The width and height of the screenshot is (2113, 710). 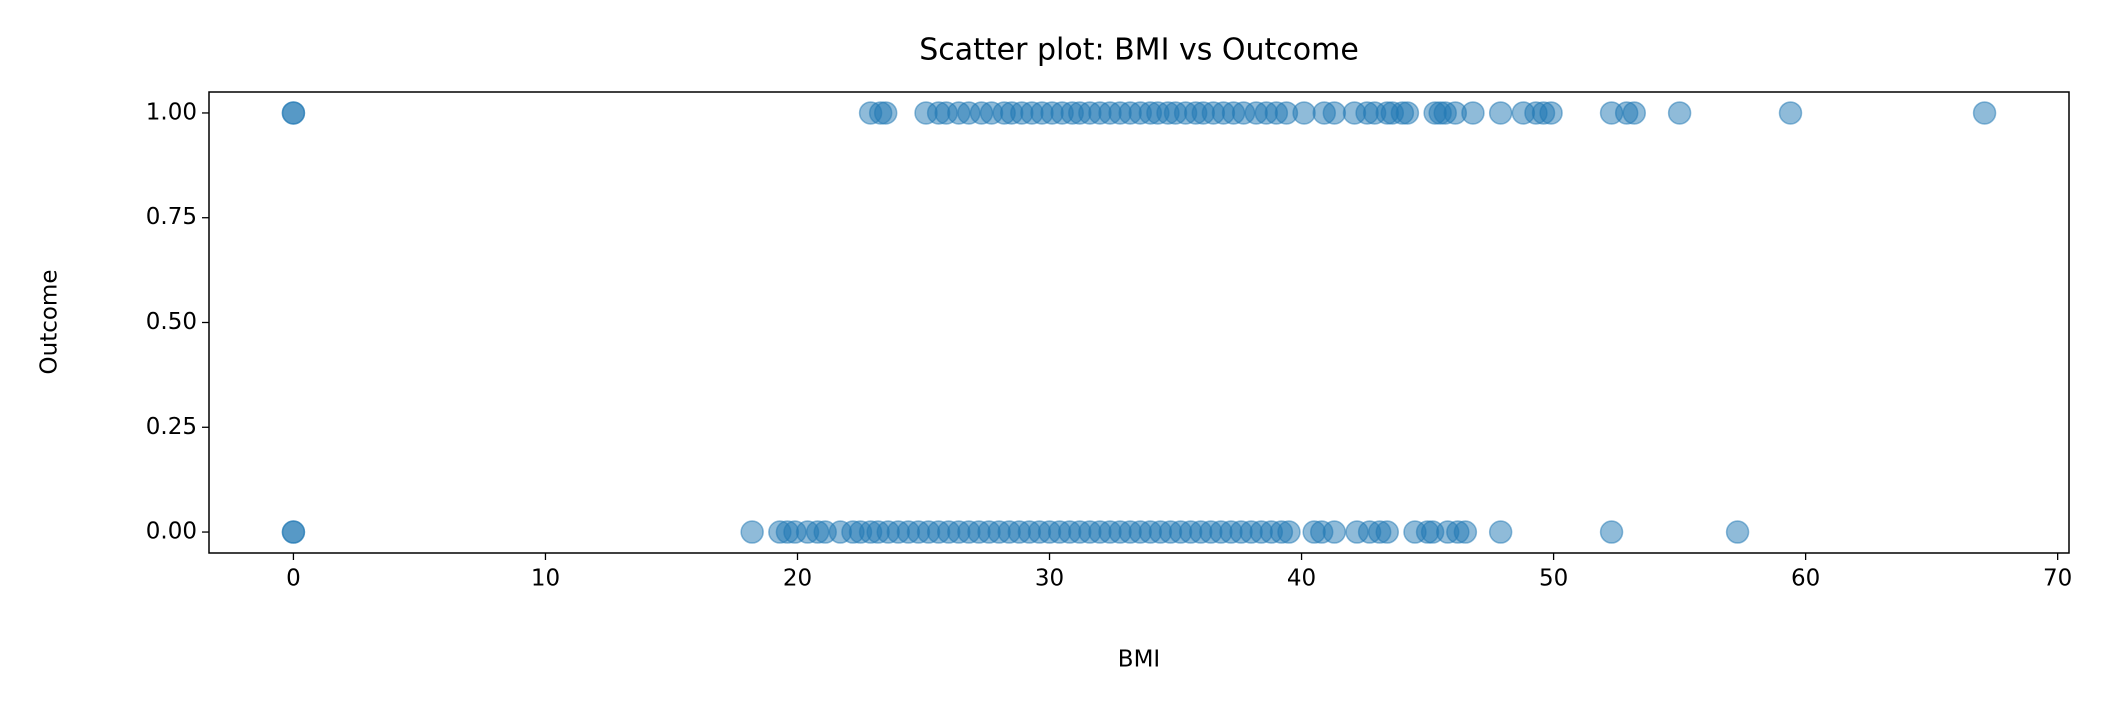 What do you see at coordinates (171, 112) in the screenshot?
I see `y-tick-label: 1.00` at bounding box center [171, 112].